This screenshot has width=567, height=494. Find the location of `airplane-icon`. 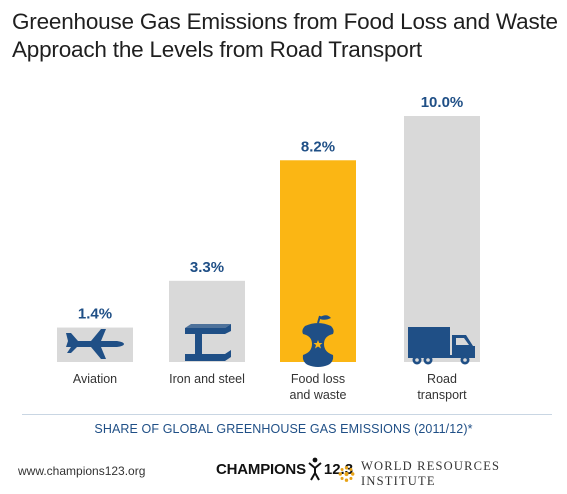

airplane-icon is located at coordinates (95, 344).